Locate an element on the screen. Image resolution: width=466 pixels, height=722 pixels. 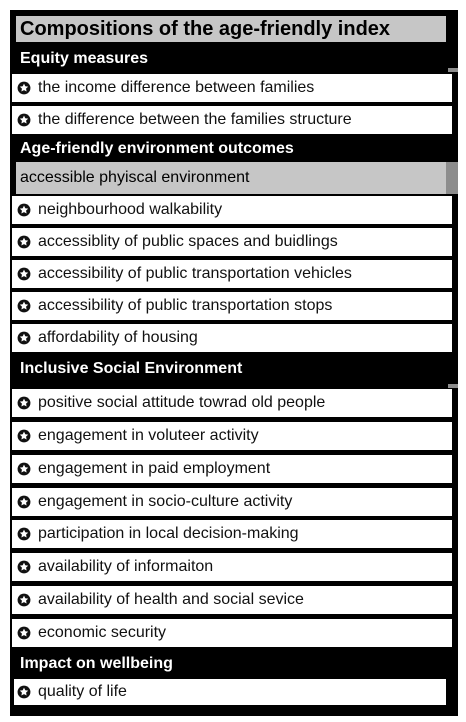
list-item-label: participation in local decision-making is located at coordinates (168, 533).